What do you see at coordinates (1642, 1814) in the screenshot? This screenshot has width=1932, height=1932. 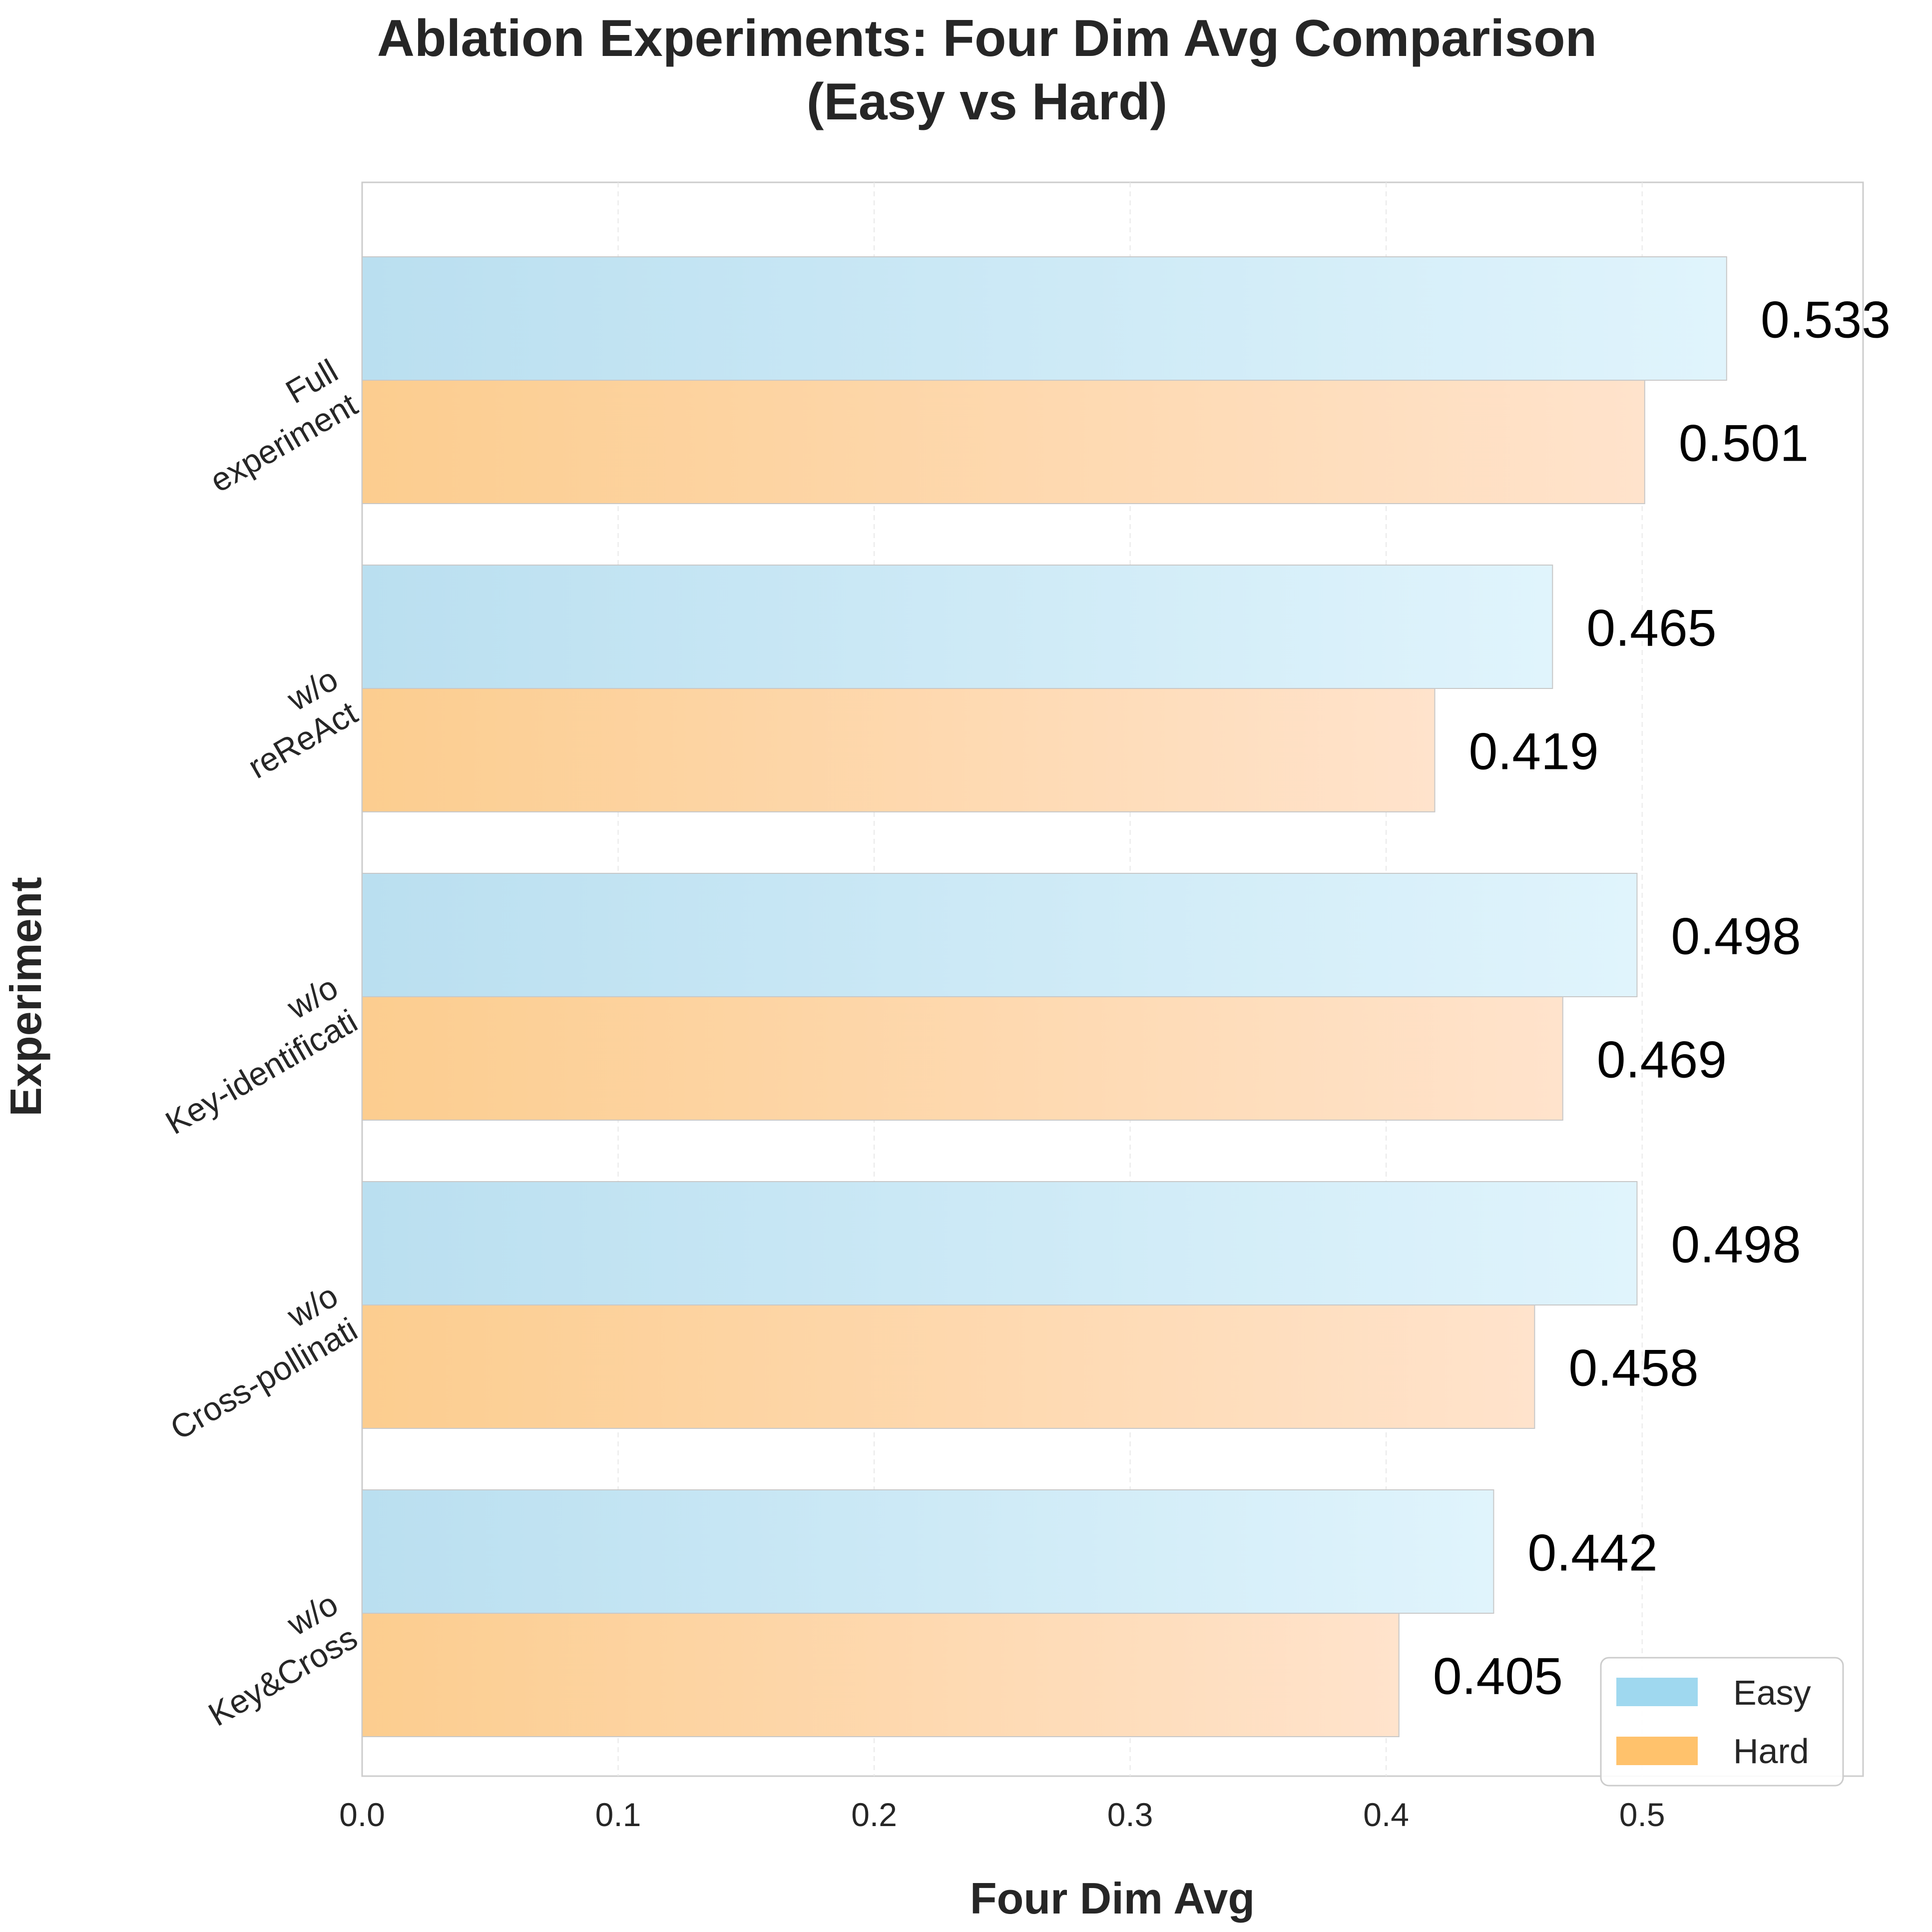 I see `x-tick-label: 0.5` at bounding box center [1642, 1814].